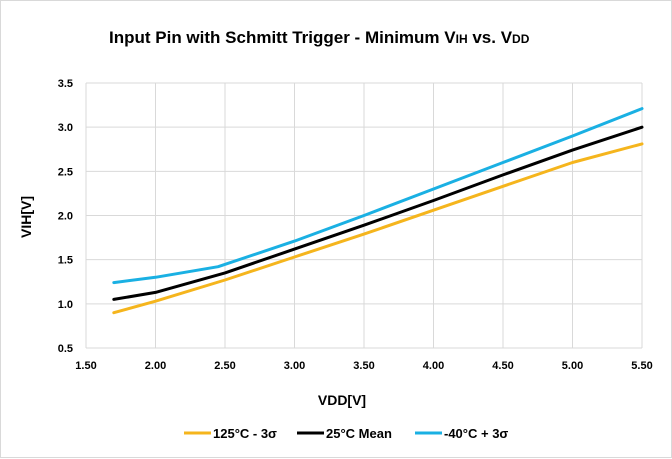  I want to click on chart-title-sub-ih: IH, so click(462, 39).